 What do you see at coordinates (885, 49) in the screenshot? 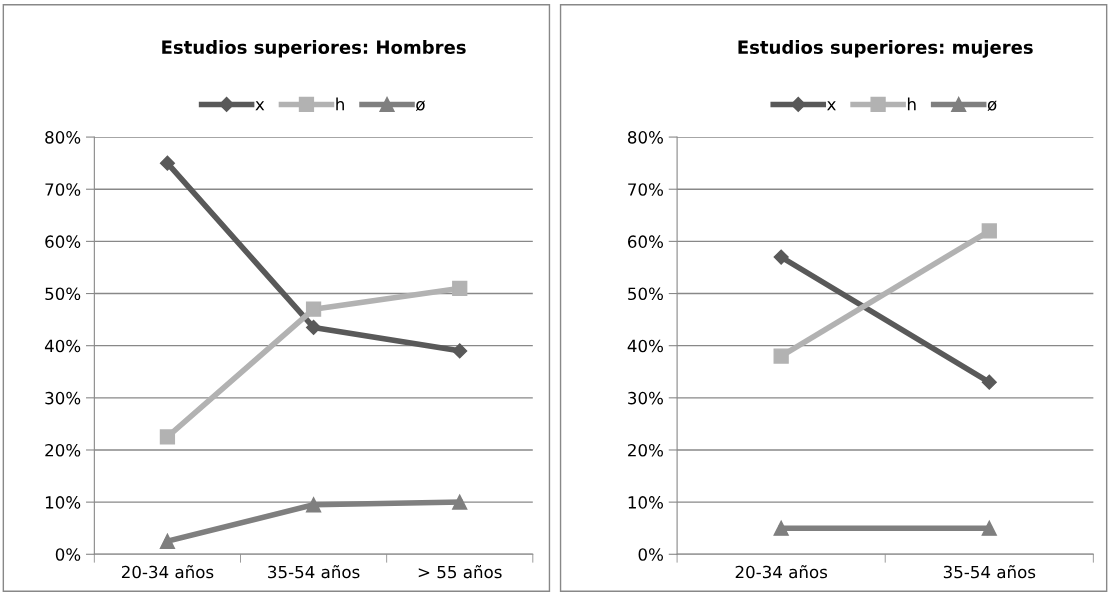
I see `chart-title: Estudios superiores: mujeres` at bounding box center [885, 49].